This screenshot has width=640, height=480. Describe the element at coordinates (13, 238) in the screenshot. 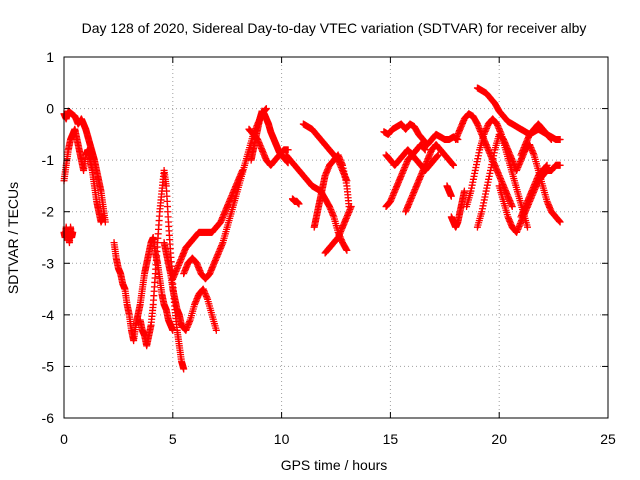

I see `y-axis-label: SDTVAR / TECUs` at that location.